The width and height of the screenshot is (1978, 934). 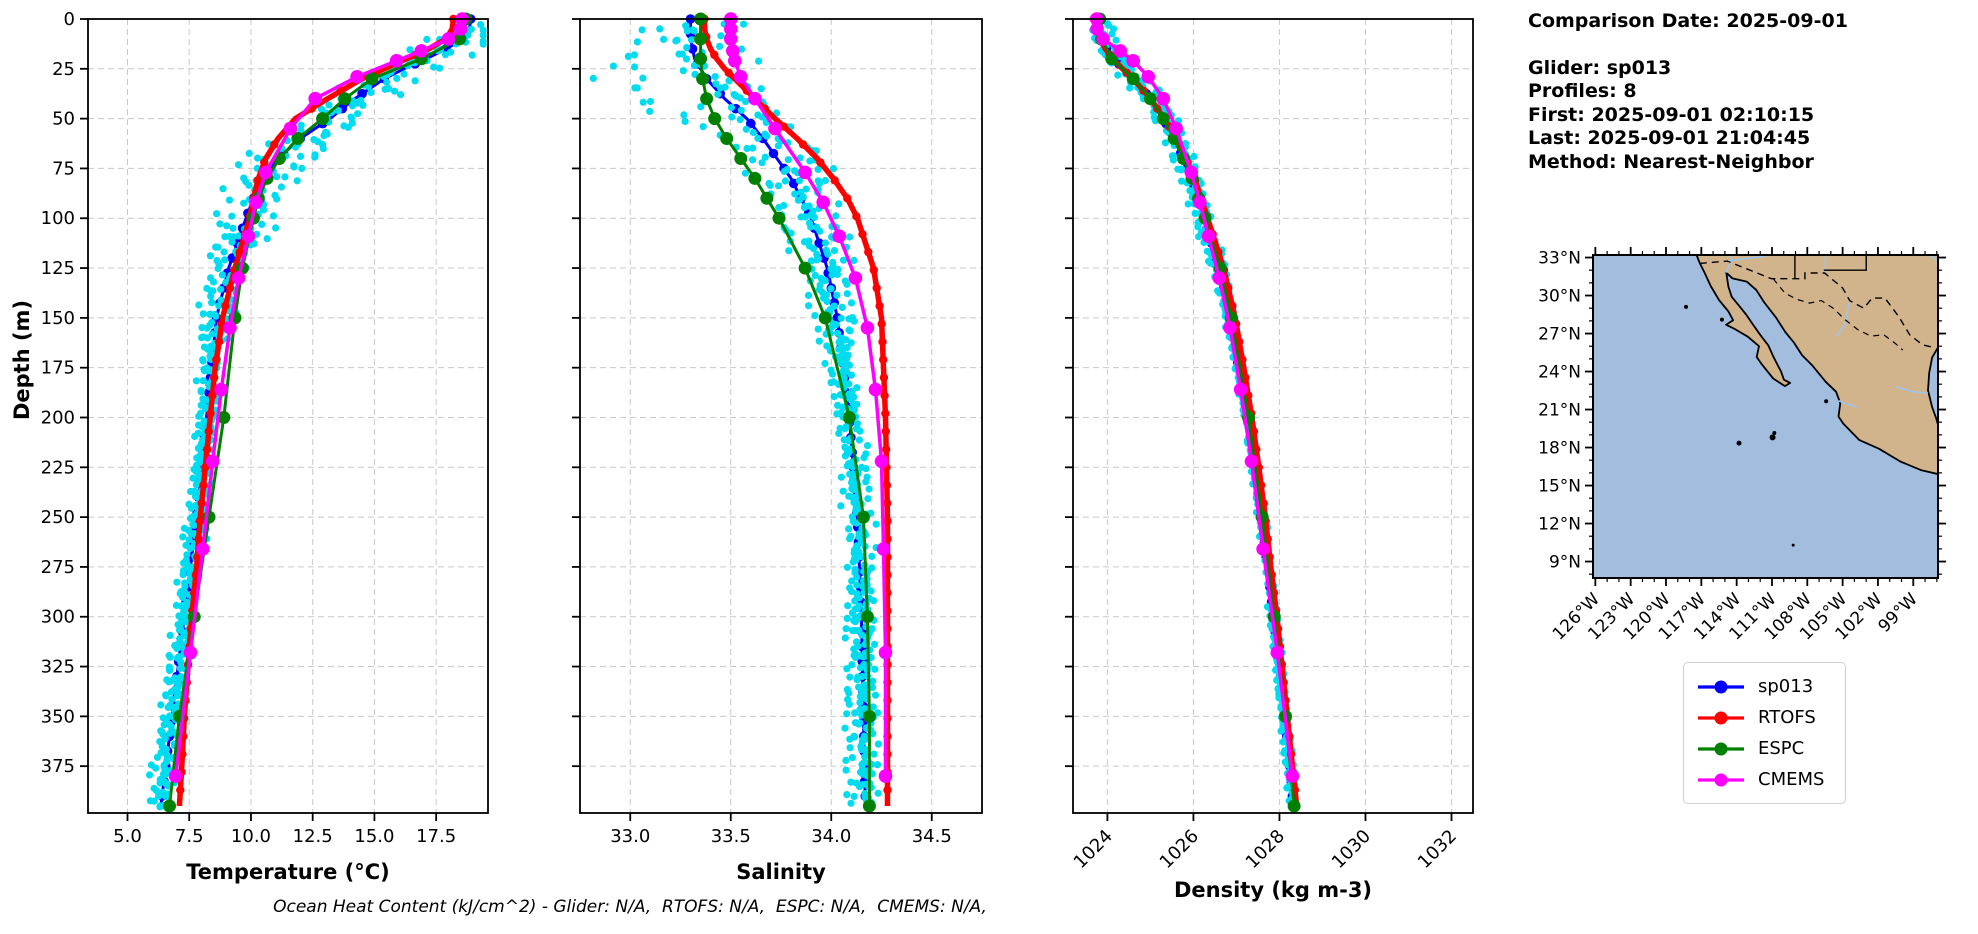 What do you see at coordinates (63, 119) in the screenshot?
I see `svg-text: 50` at bounding box center [63, 119].